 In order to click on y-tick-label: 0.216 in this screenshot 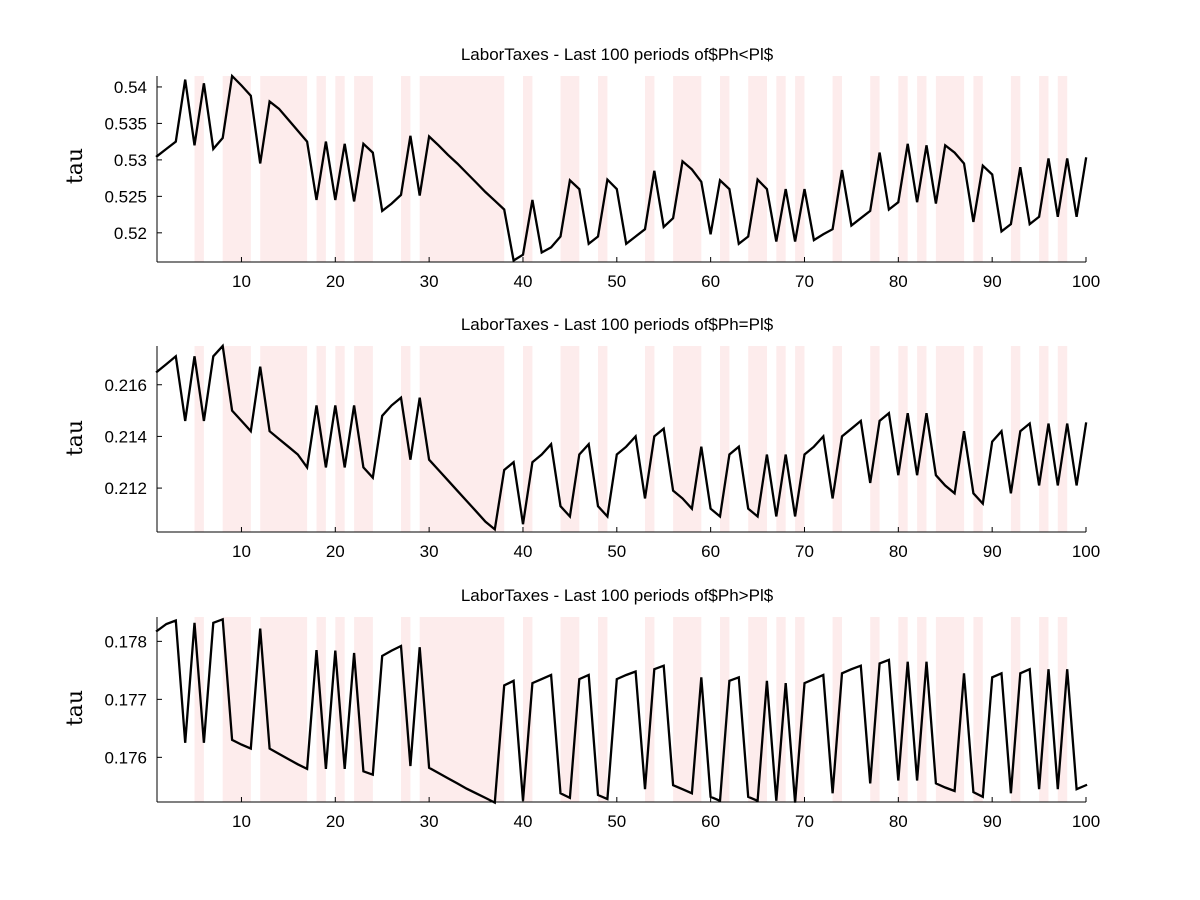, I will do `click(125, 385)`.